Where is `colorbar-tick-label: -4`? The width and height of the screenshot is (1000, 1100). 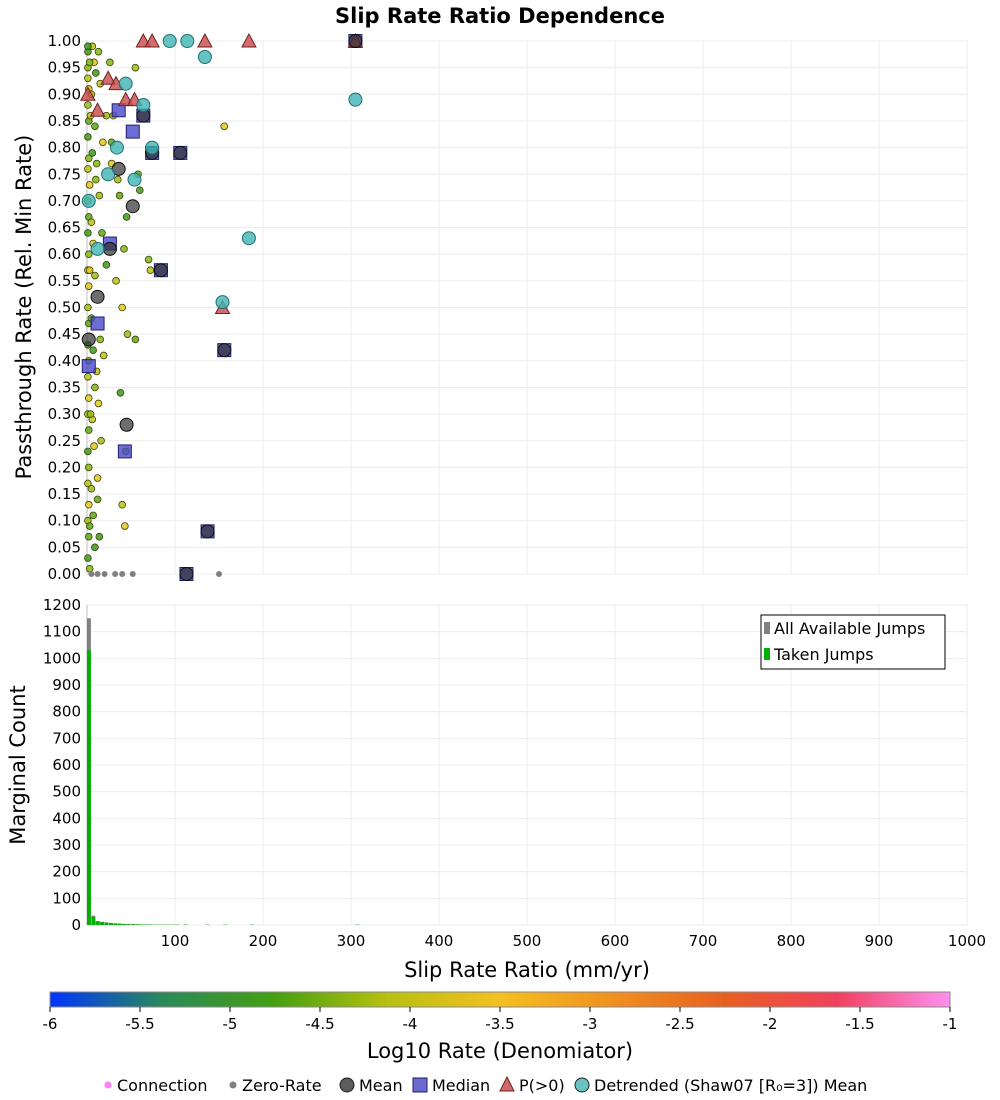 colorbar-tick-label: -4 is located at coordinates (410, 1024).